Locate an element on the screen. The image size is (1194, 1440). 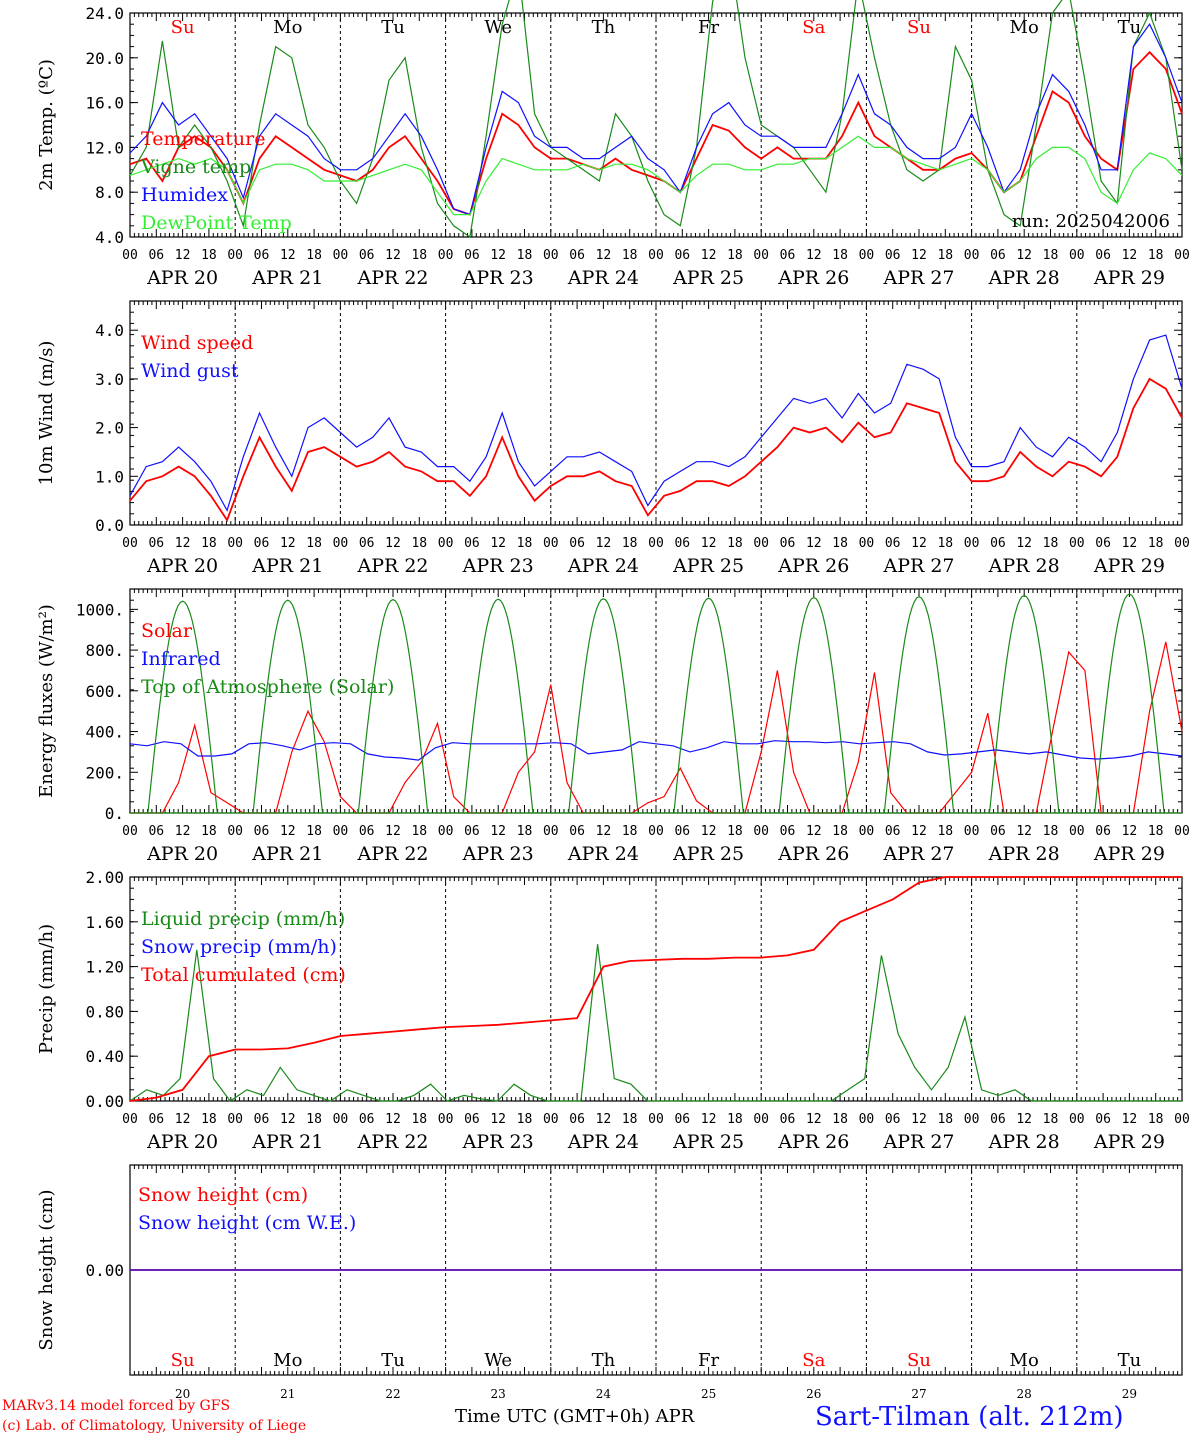
day-name: Su is located at coordinates (183, 27).